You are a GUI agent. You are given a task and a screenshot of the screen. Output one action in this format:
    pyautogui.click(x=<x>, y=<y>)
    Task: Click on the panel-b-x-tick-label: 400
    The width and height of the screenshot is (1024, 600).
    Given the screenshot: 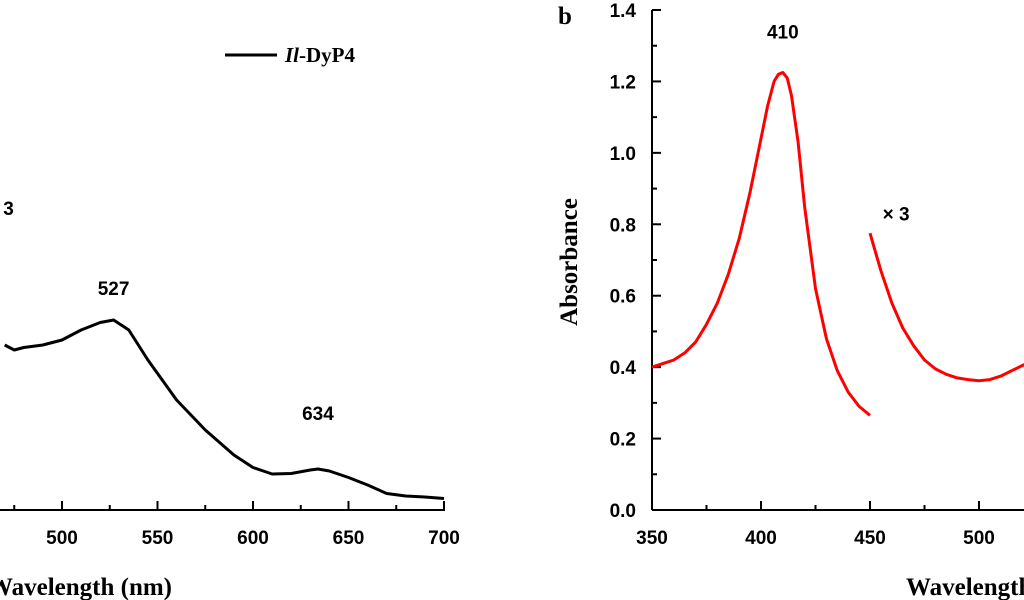 What is the action you would take?
    pyautogui.click(x=761, y=538)
    